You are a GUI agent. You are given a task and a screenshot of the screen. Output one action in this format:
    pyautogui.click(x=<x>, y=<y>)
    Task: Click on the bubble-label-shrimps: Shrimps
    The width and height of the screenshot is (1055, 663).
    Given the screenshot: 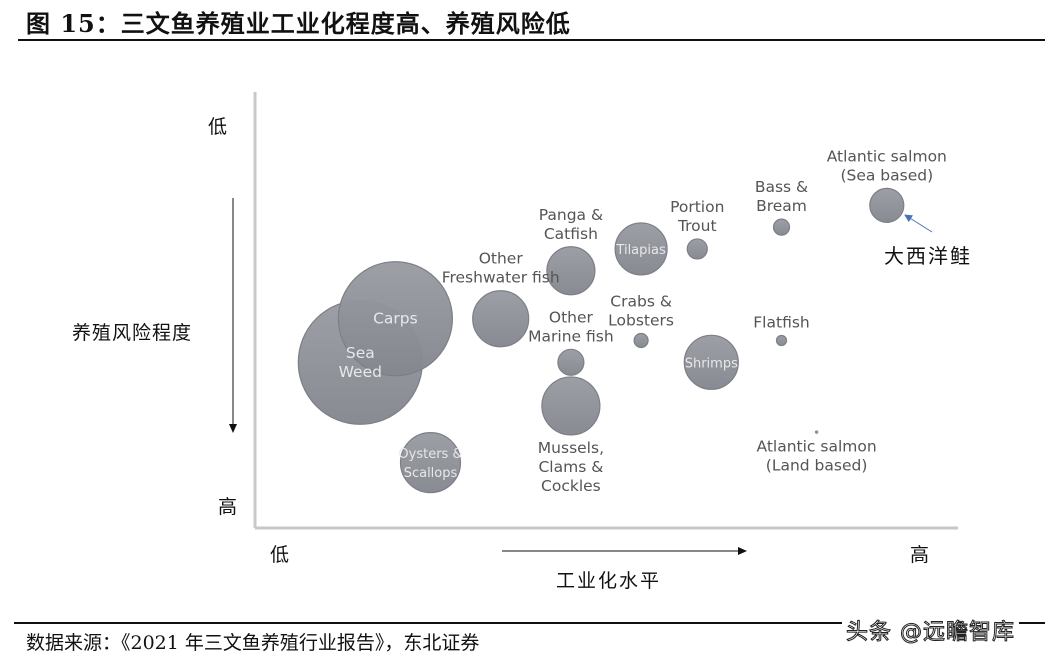 What is the action you would take?
    pyautogui.click(x=711, y=363)
    